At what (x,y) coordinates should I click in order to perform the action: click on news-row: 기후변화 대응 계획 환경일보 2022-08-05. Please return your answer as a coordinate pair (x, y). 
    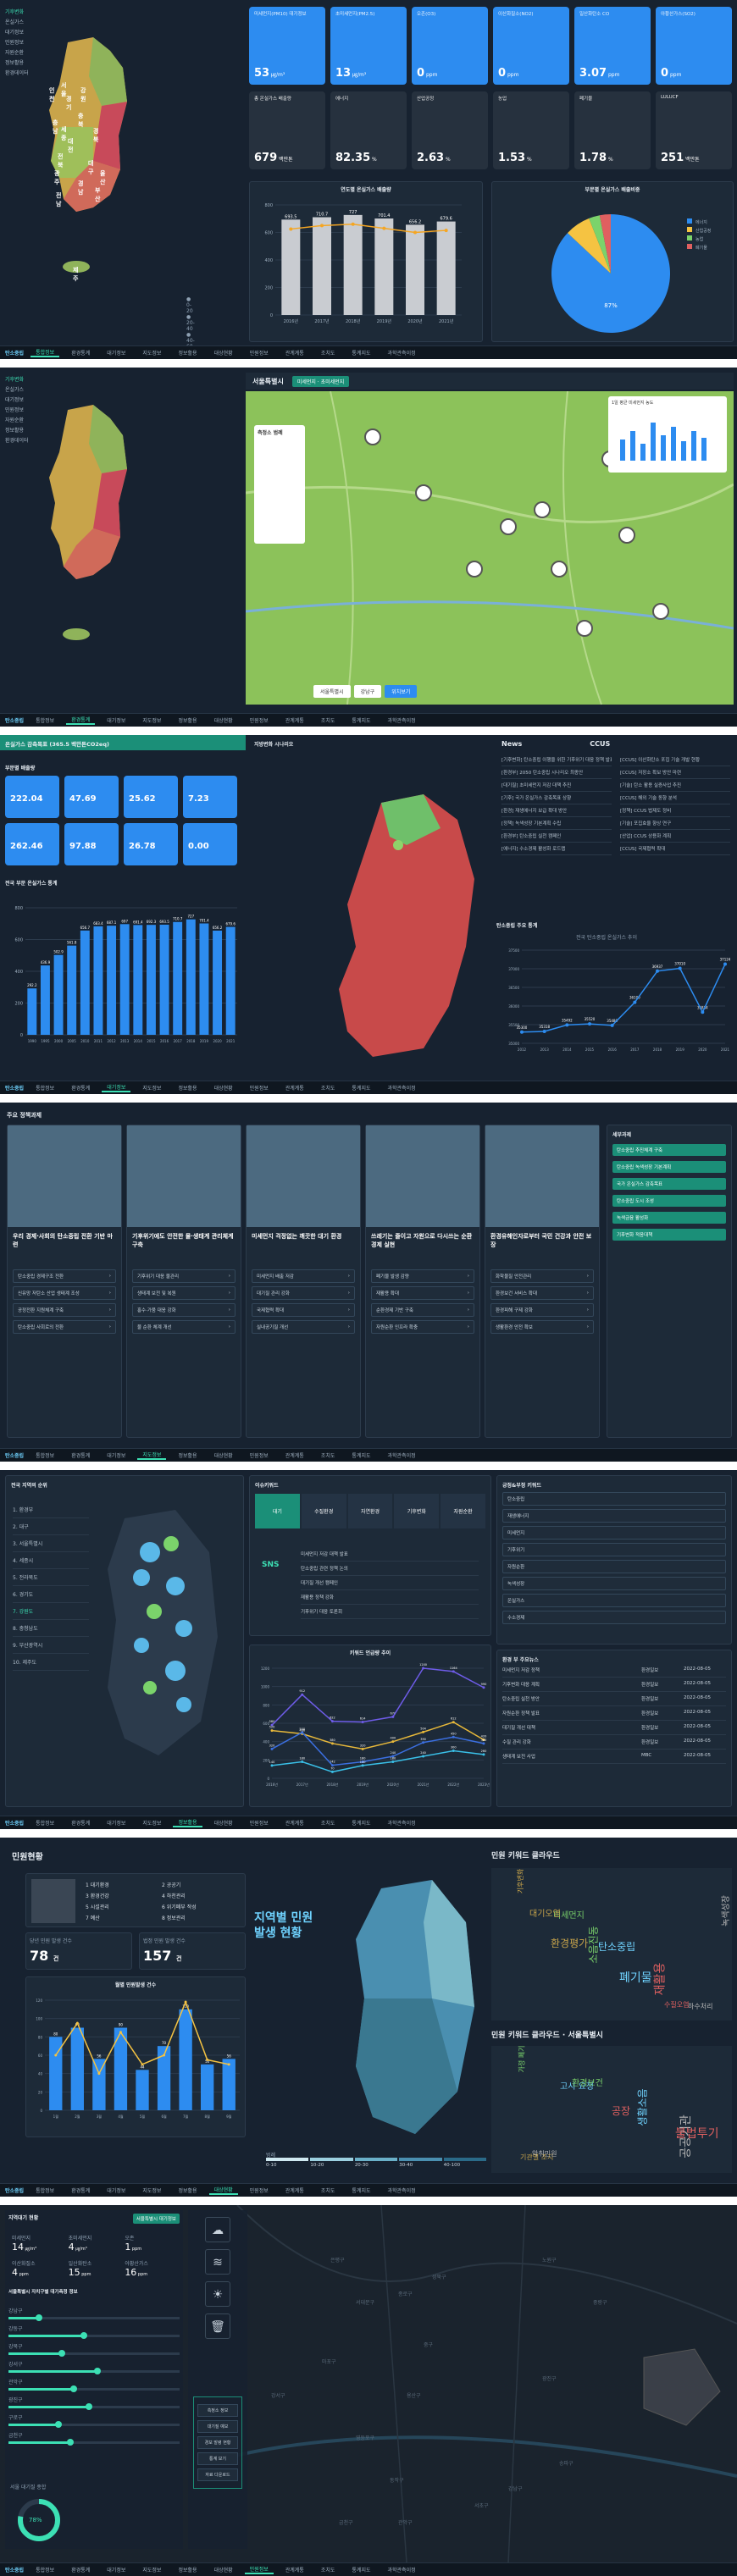
    Looking at the image, I should click on (614, 1685).